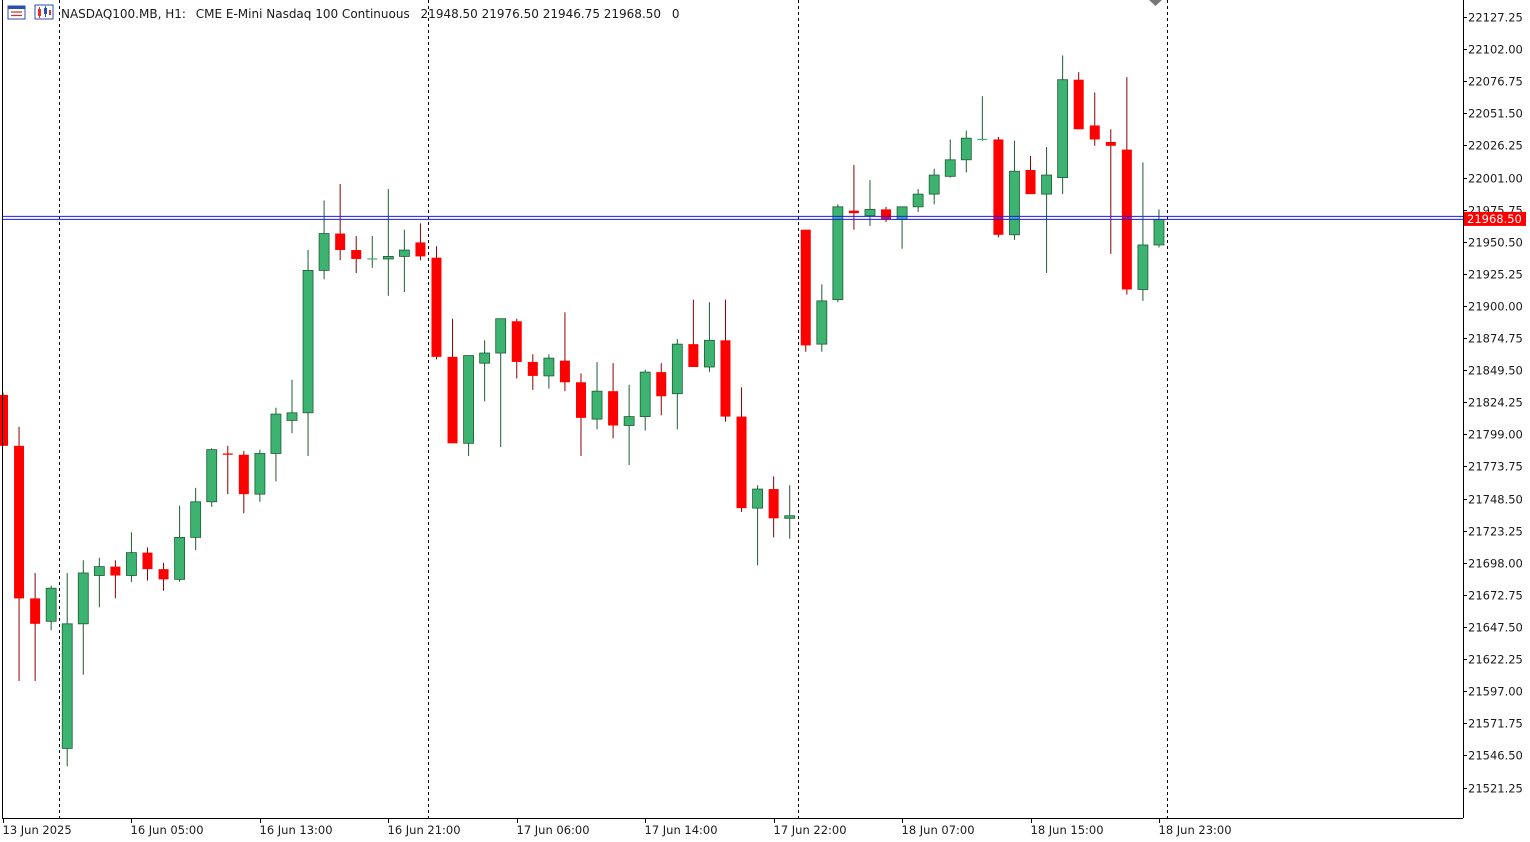 The image size is (1530, 842). Describe the element at coordinates (810, 830) in the screenshot. I see `time-tick-label: 17 Jun 22:00` at that location.